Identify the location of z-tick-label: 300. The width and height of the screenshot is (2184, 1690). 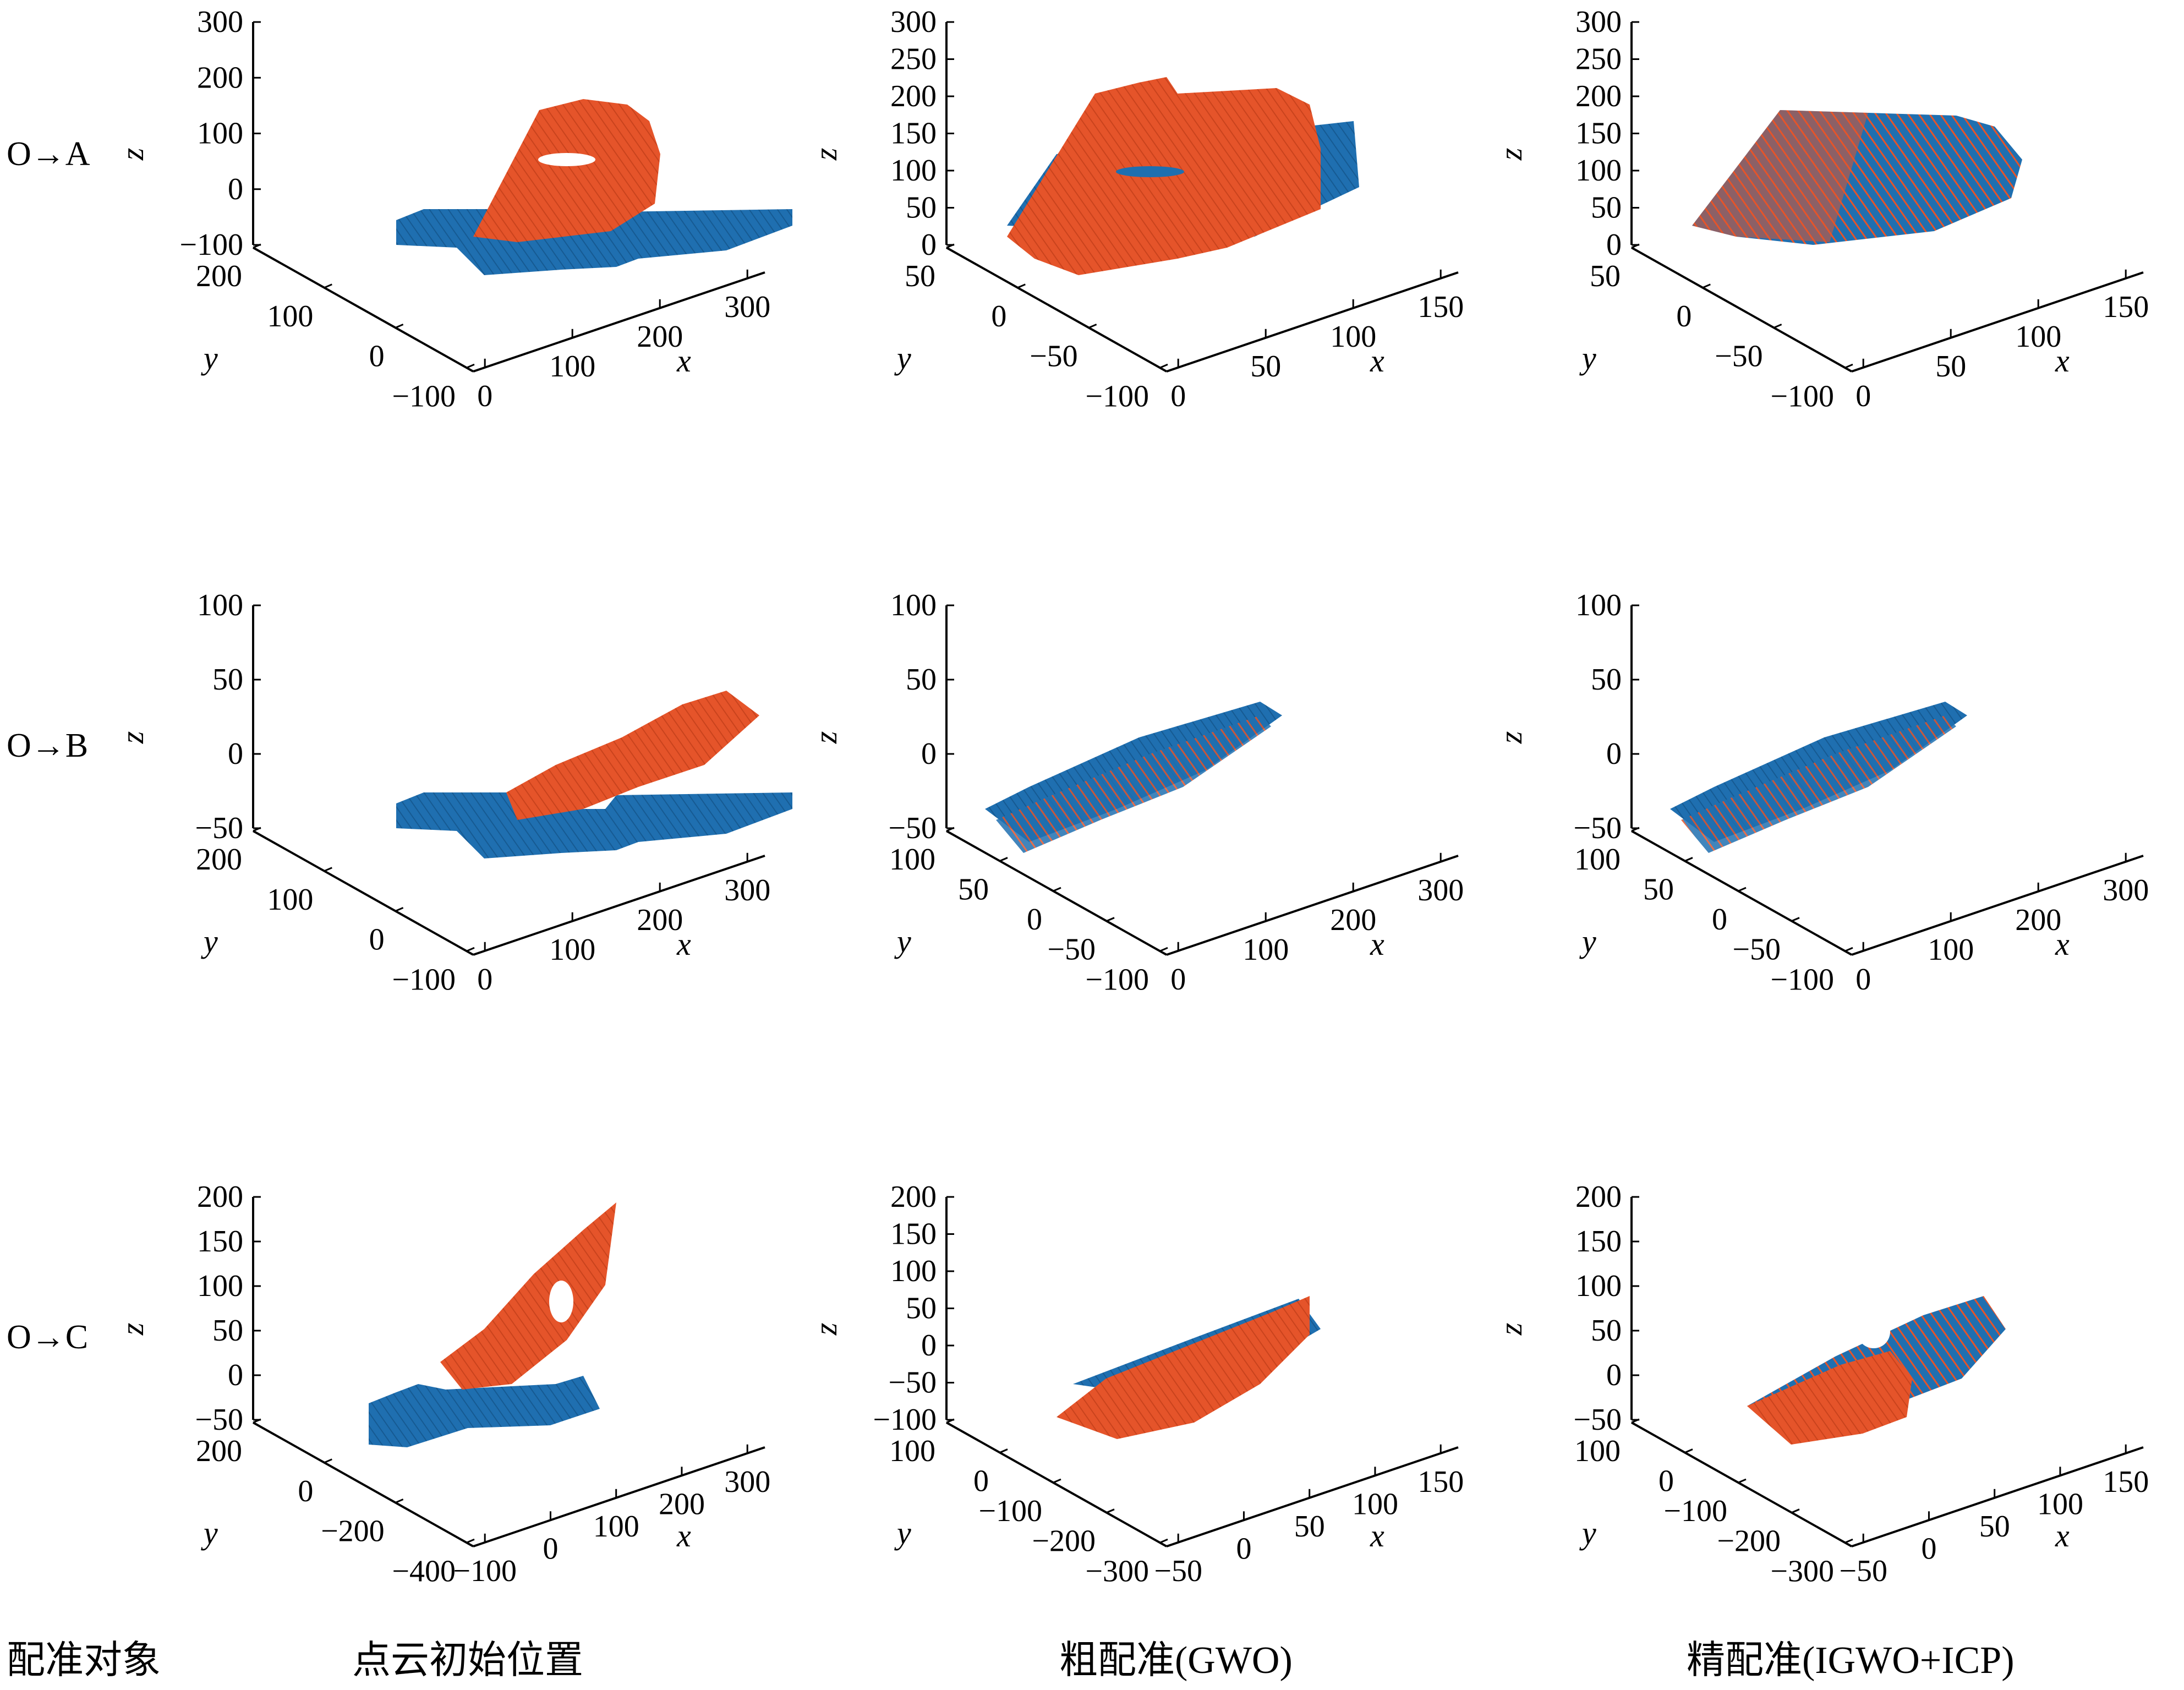
(1598, 22).